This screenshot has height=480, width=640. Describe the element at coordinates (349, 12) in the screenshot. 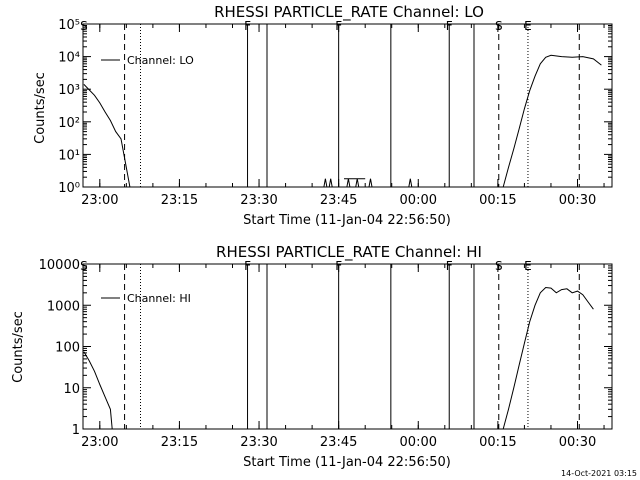

I see `chart-title: RHESSI PARTICLE_RATE Channel: LO` at that location.